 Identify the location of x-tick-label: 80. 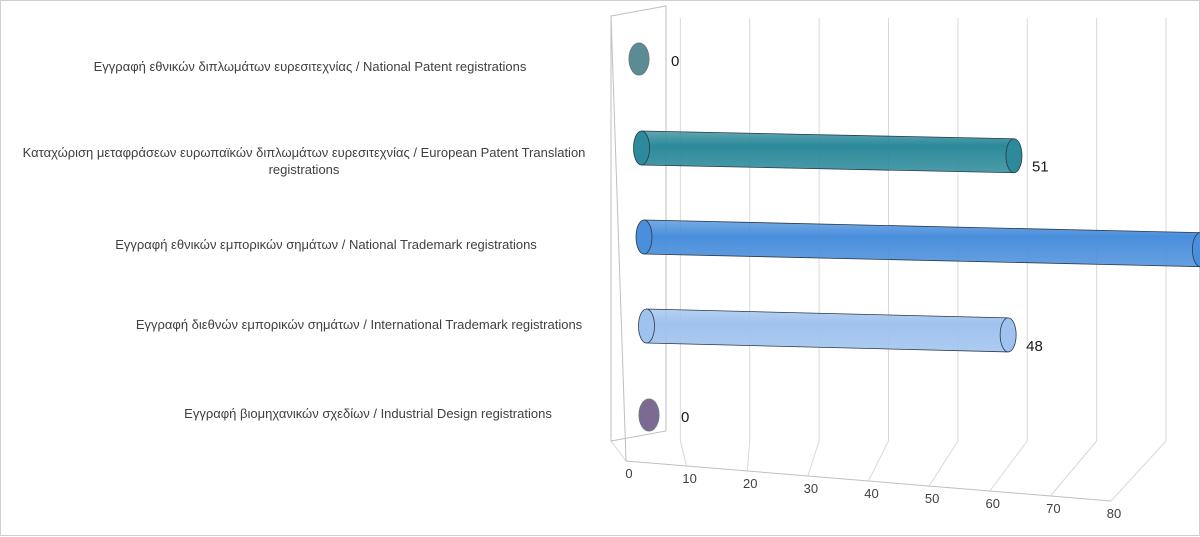
(1114, 513).